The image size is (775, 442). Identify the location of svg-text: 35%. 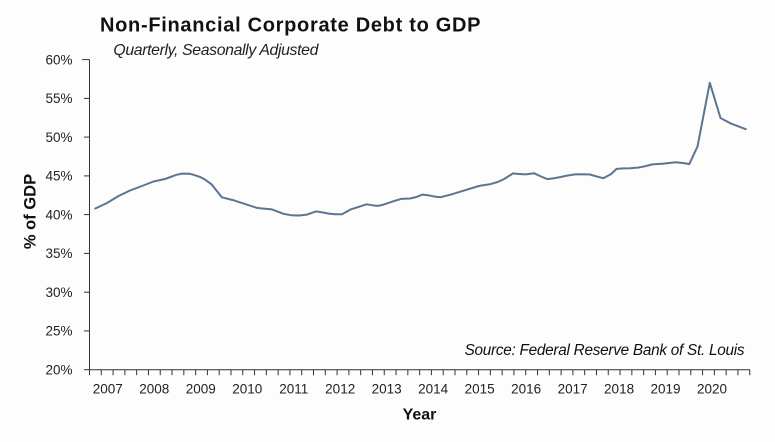
(58, 253).